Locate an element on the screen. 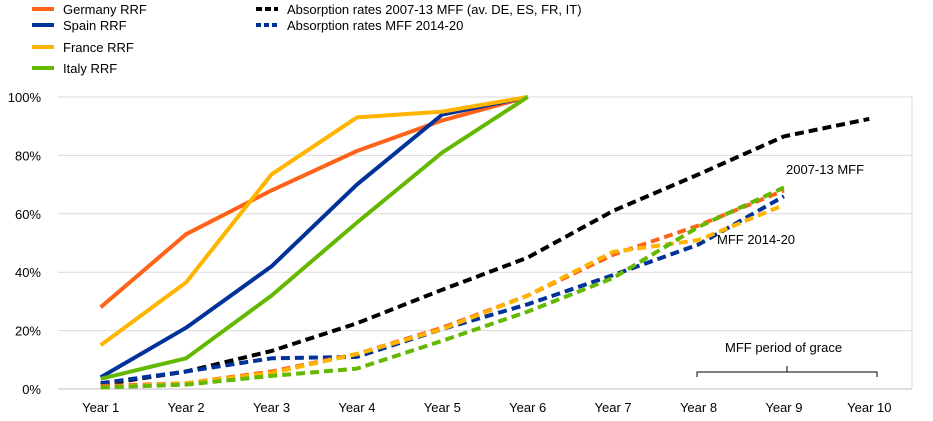  legend-swatch-france-rrf is located at coordinates (43, 47).